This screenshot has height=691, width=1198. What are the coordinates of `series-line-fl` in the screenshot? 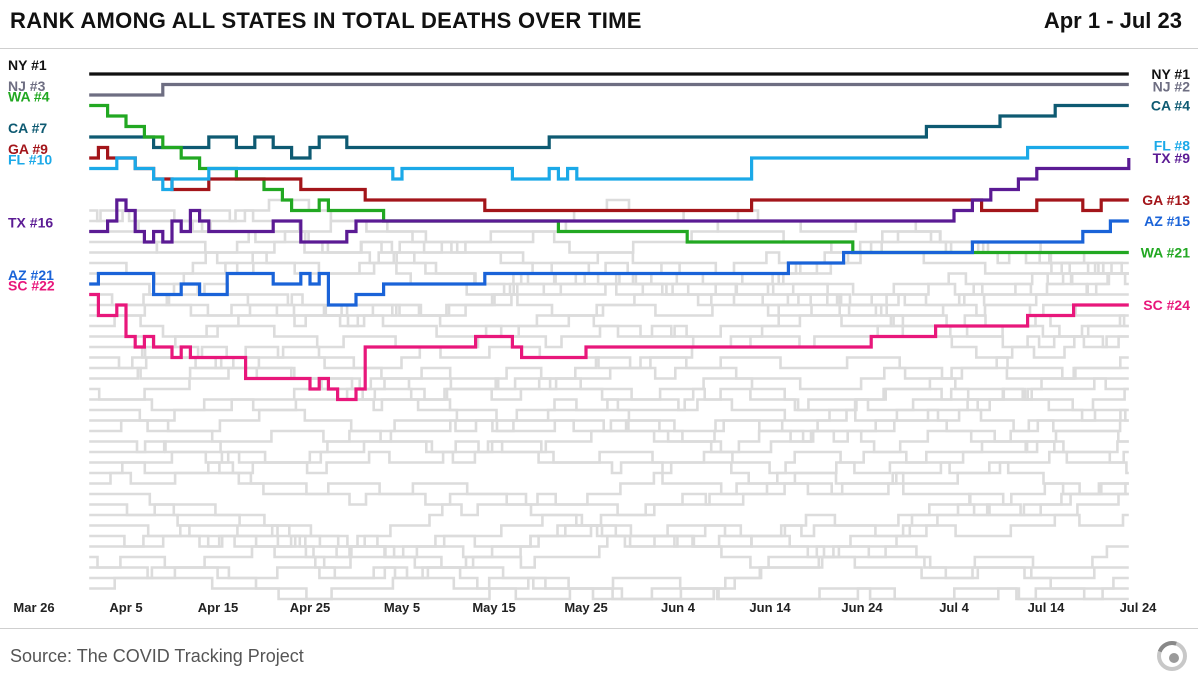 It's located at (609, 168).